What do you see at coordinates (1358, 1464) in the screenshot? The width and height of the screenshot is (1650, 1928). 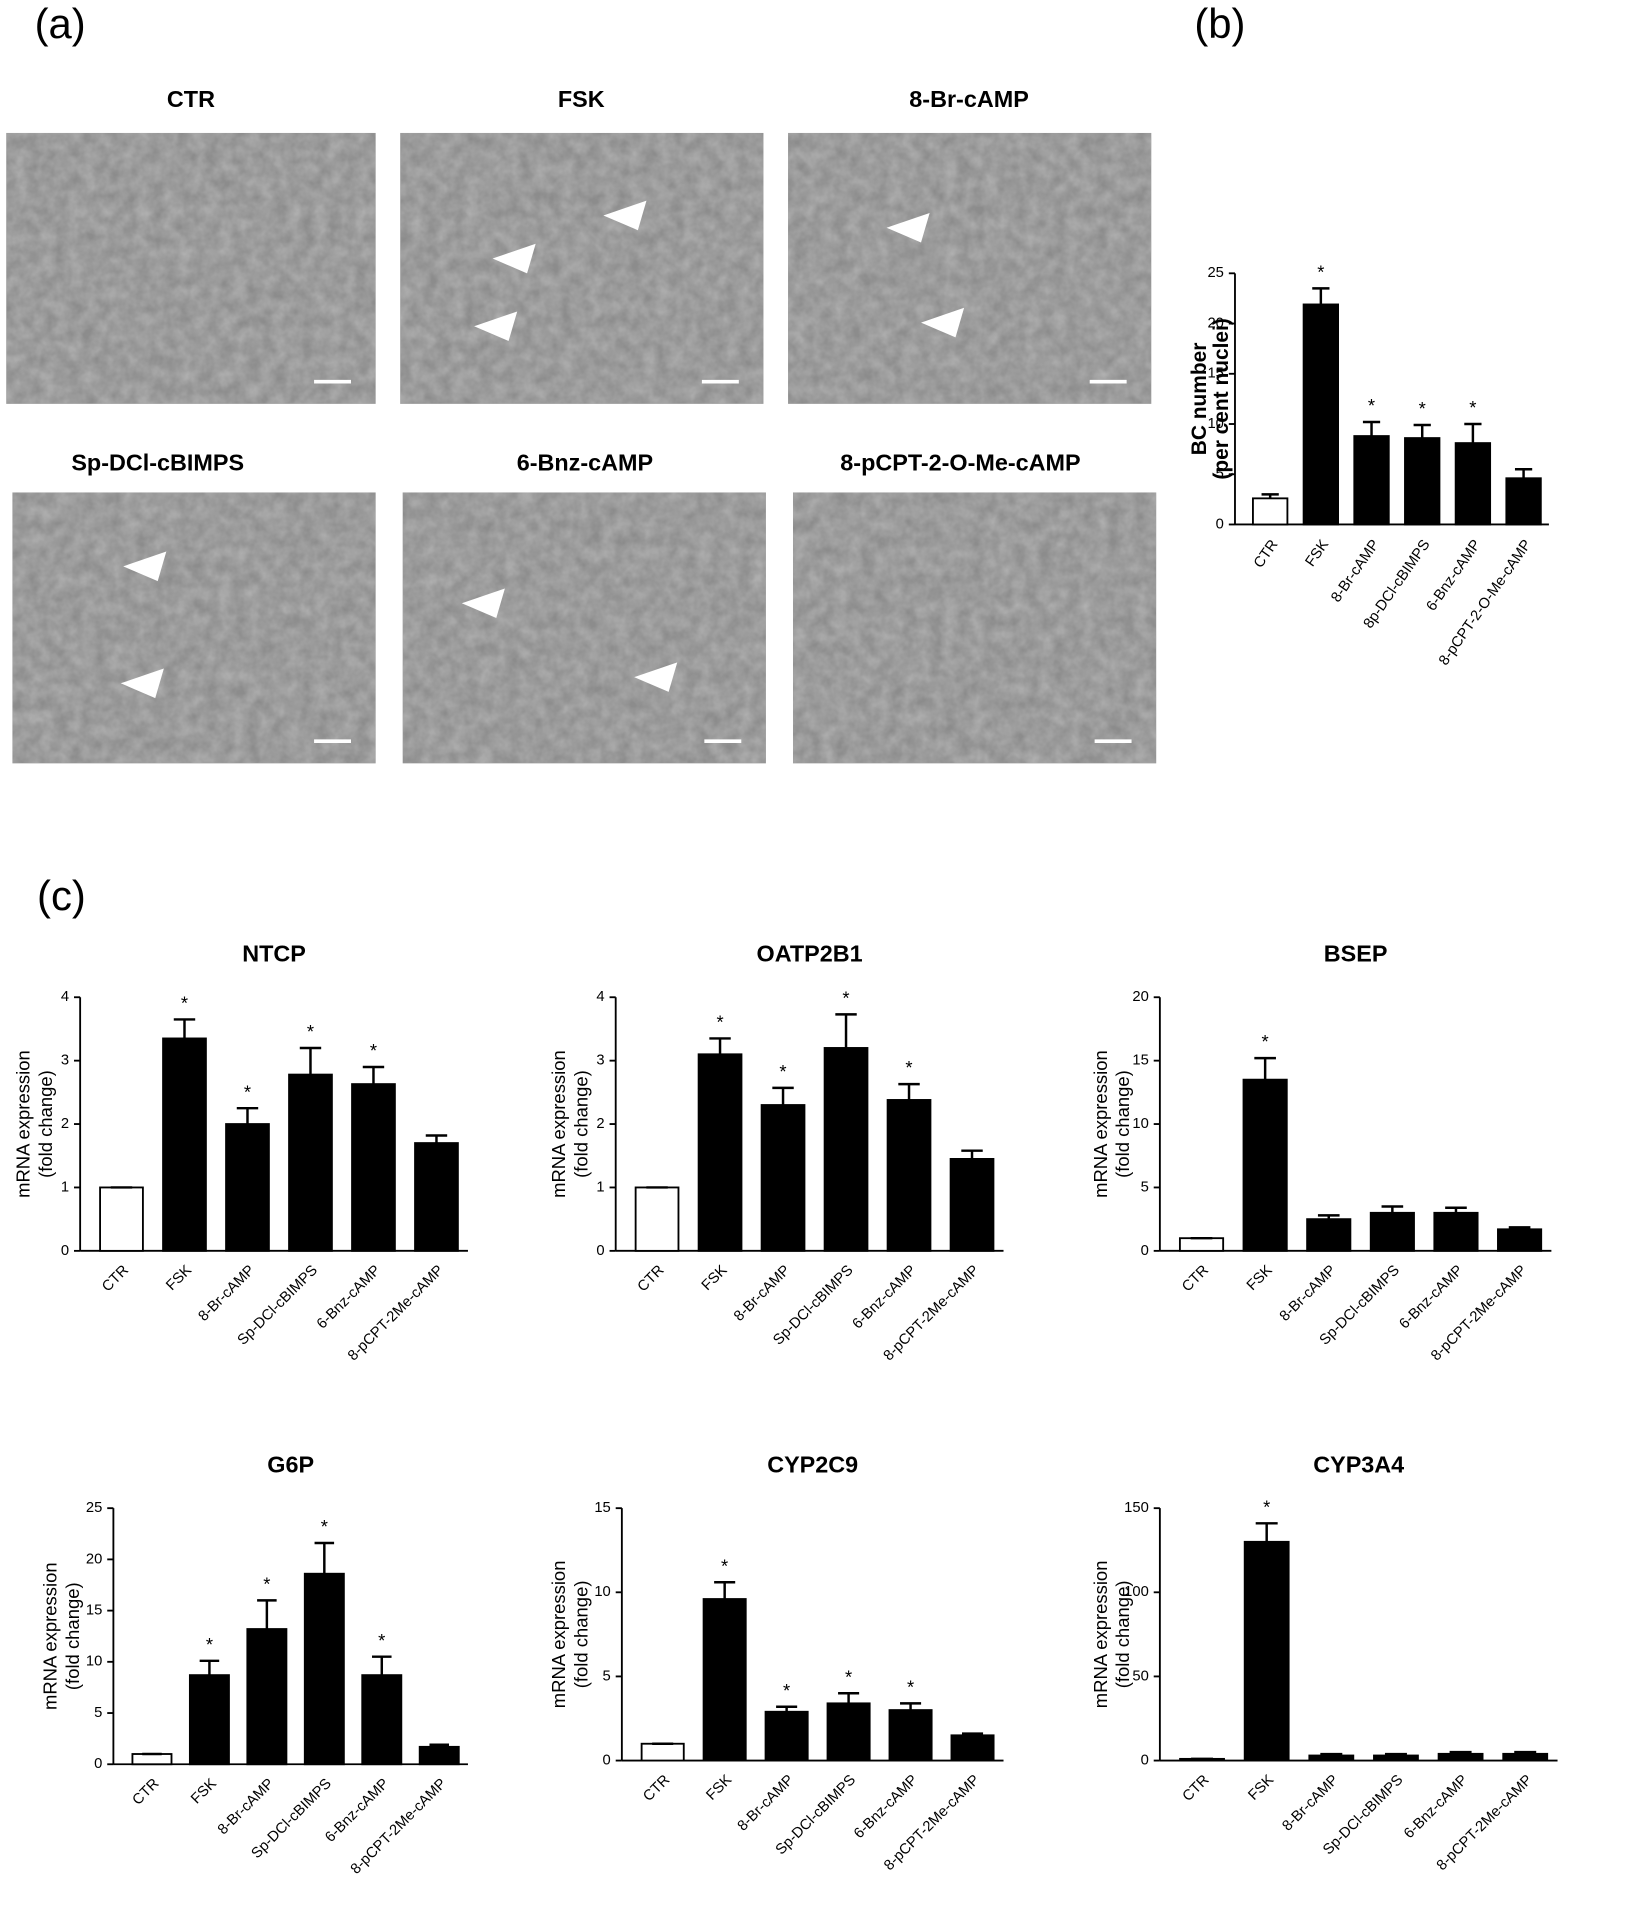 I see `chart-title: CYP3A4` at bounding box center [1358, 1464].